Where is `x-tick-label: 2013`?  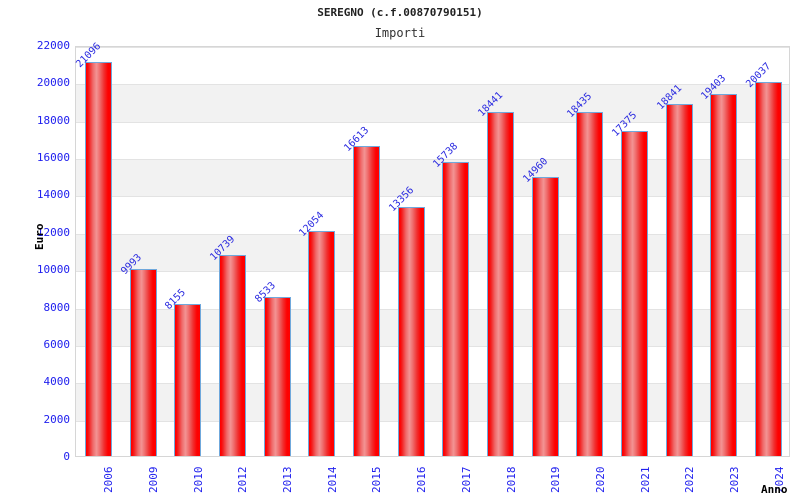 x-tick-label: 2013 is located at coordinates (288, 480).